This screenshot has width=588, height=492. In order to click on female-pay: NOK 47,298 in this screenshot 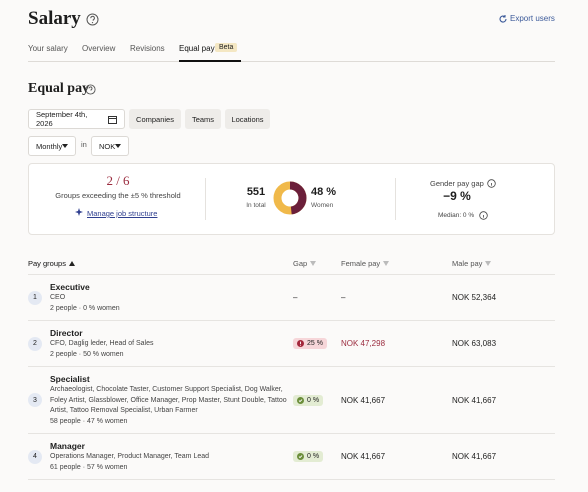, I will do `click(363, 343)`.